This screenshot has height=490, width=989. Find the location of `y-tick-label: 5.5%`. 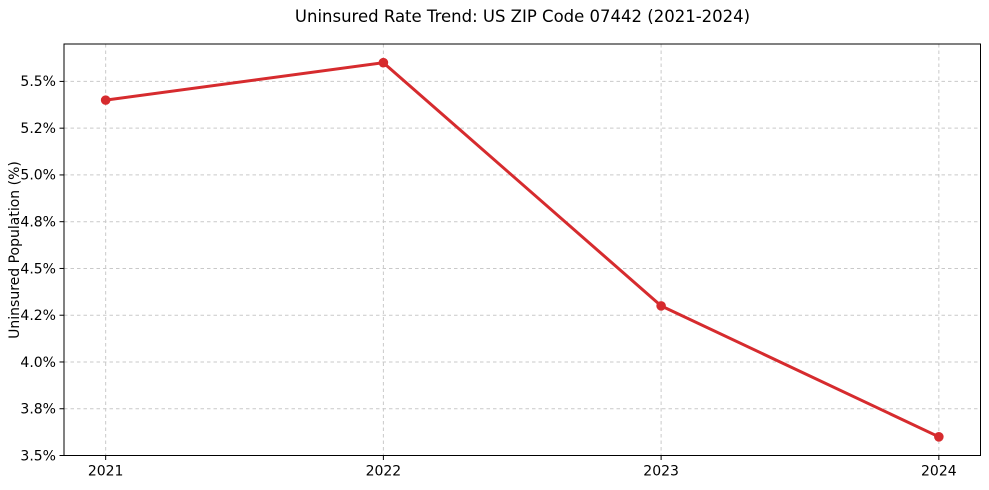

y-tick-label: 5.5% is located at coordinates (38, 82).